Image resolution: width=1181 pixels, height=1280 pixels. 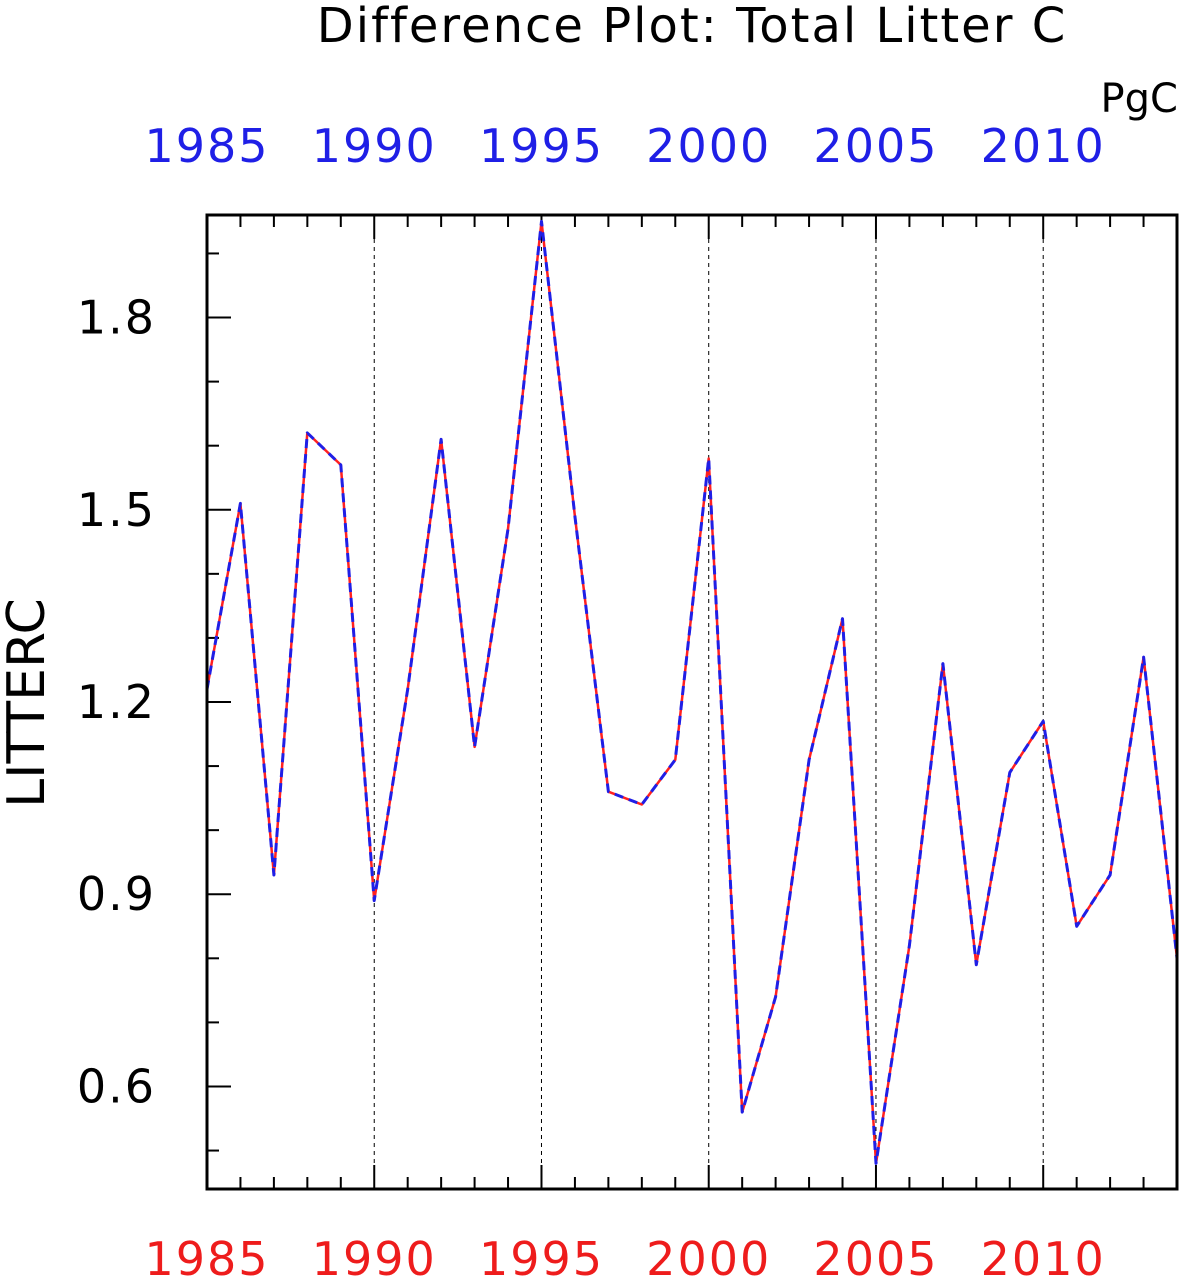 I want to click on top-x-tick-label: 1985, so click(x=206, y=146).